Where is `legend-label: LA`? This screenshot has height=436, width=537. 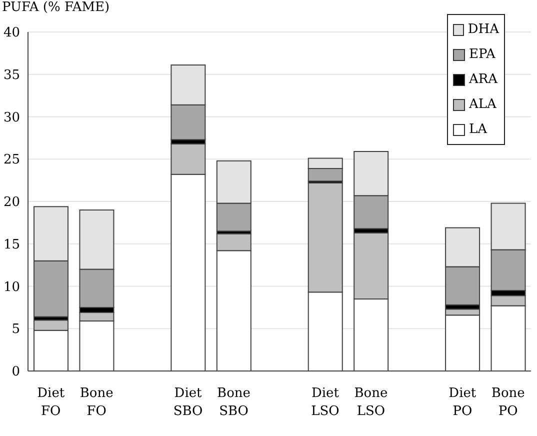 legend-label: LA is located at coordinates (478, 129).